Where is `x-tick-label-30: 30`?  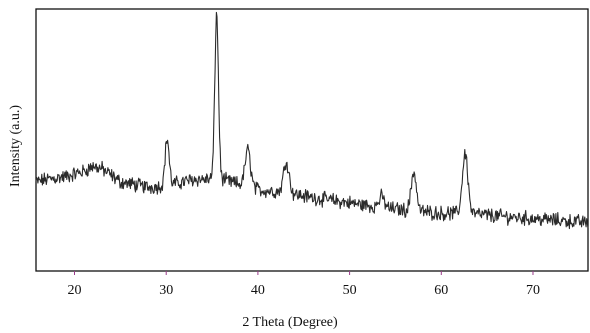
x-tick-label-30: 30 is located at coordinates (166, 290).